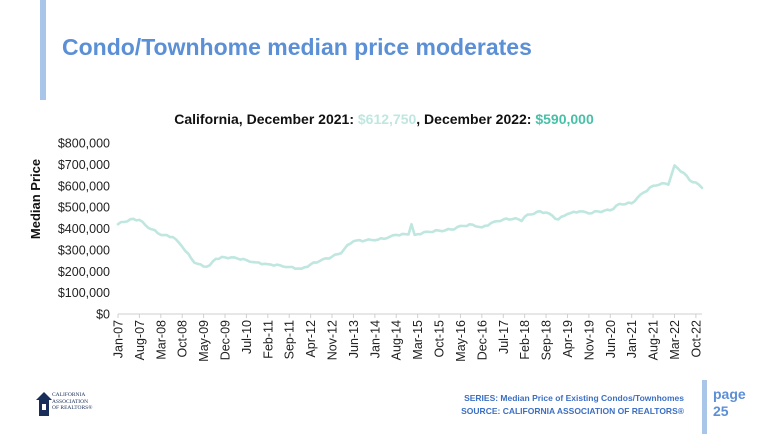 The image size is (768, 434). Describe the element at coordinates (84, 165) in the screenshot. I see `y-tick-label: $700,000` at that location.